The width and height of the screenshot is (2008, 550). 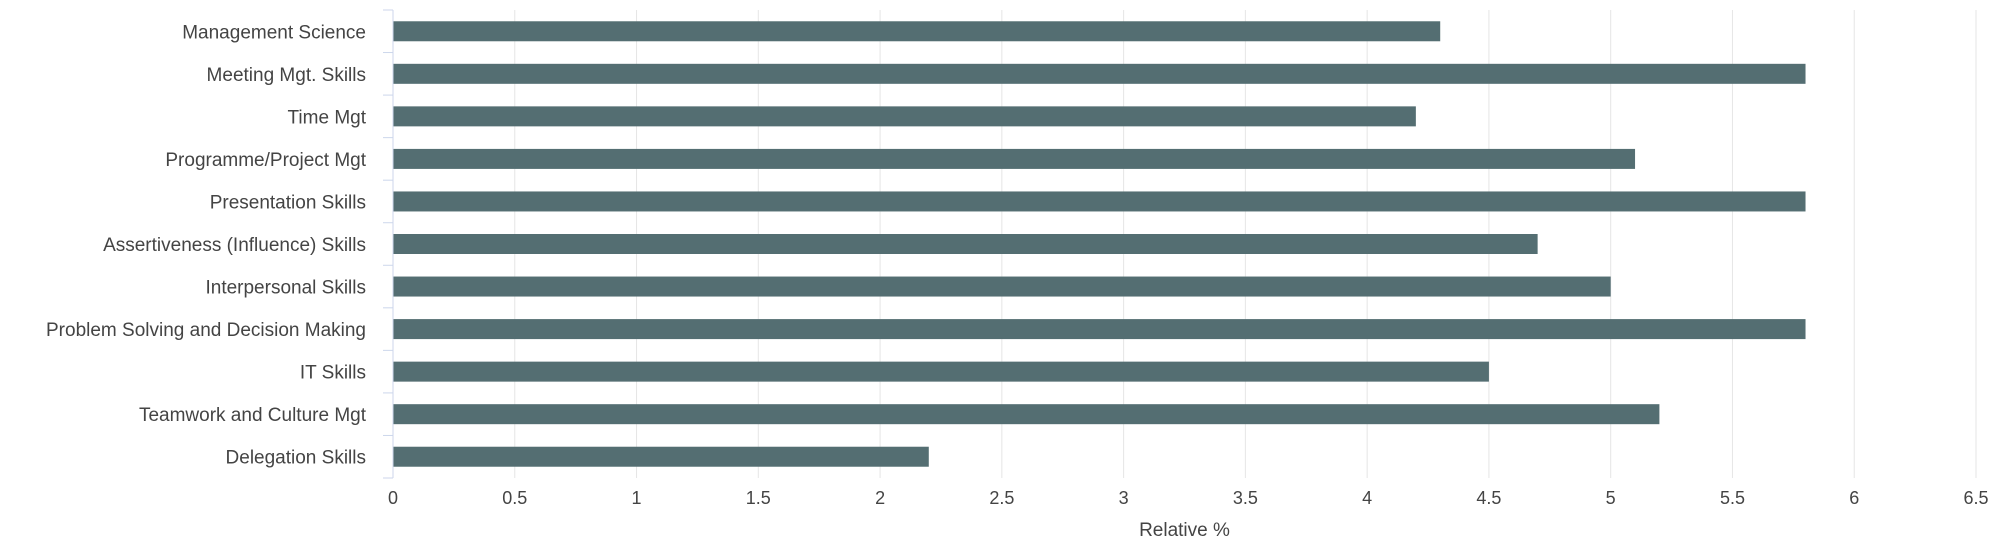 What do you see at coordinates (393, 498) in the screenshot?
I see `x-tick-label: 0` at bounding box center [393, 498].